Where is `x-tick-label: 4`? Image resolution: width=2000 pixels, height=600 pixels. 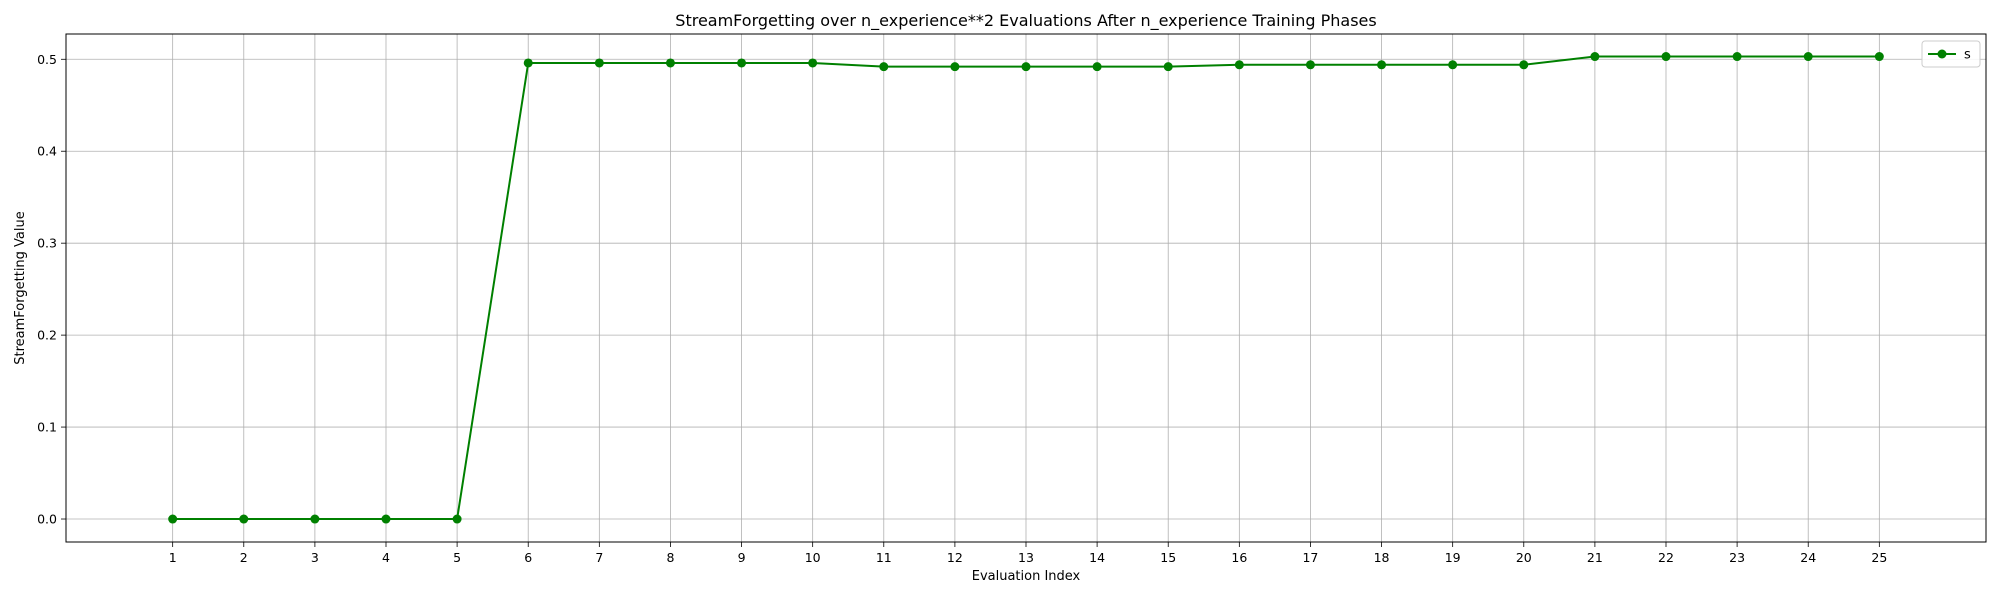
x-tick-label: 4 is located at coordinates (386, 557).